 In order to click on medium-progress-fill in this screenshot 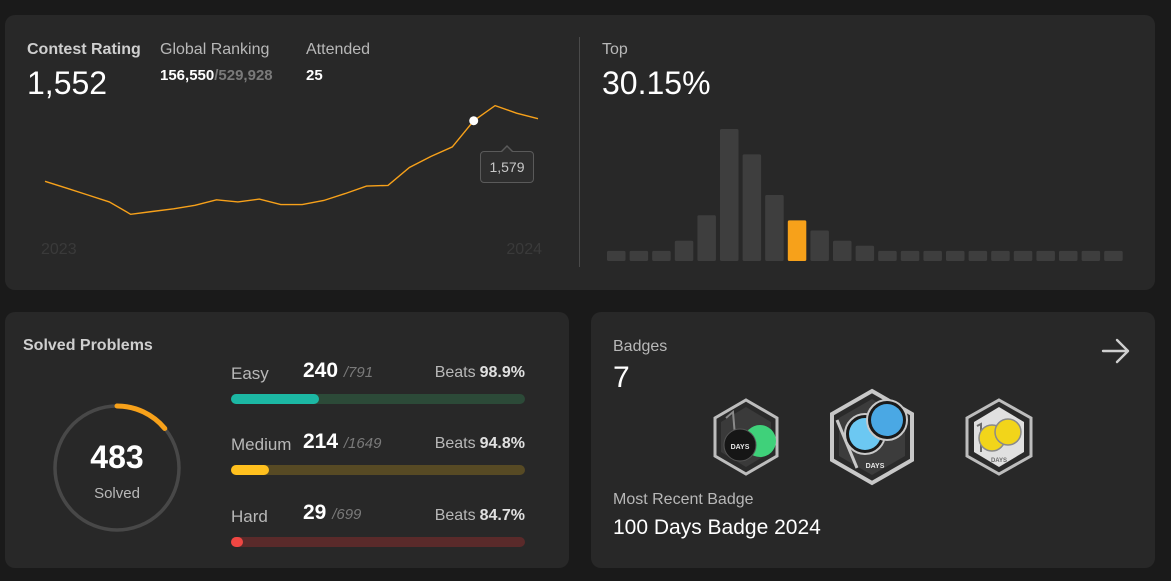, I will do `click(250, 470)`.